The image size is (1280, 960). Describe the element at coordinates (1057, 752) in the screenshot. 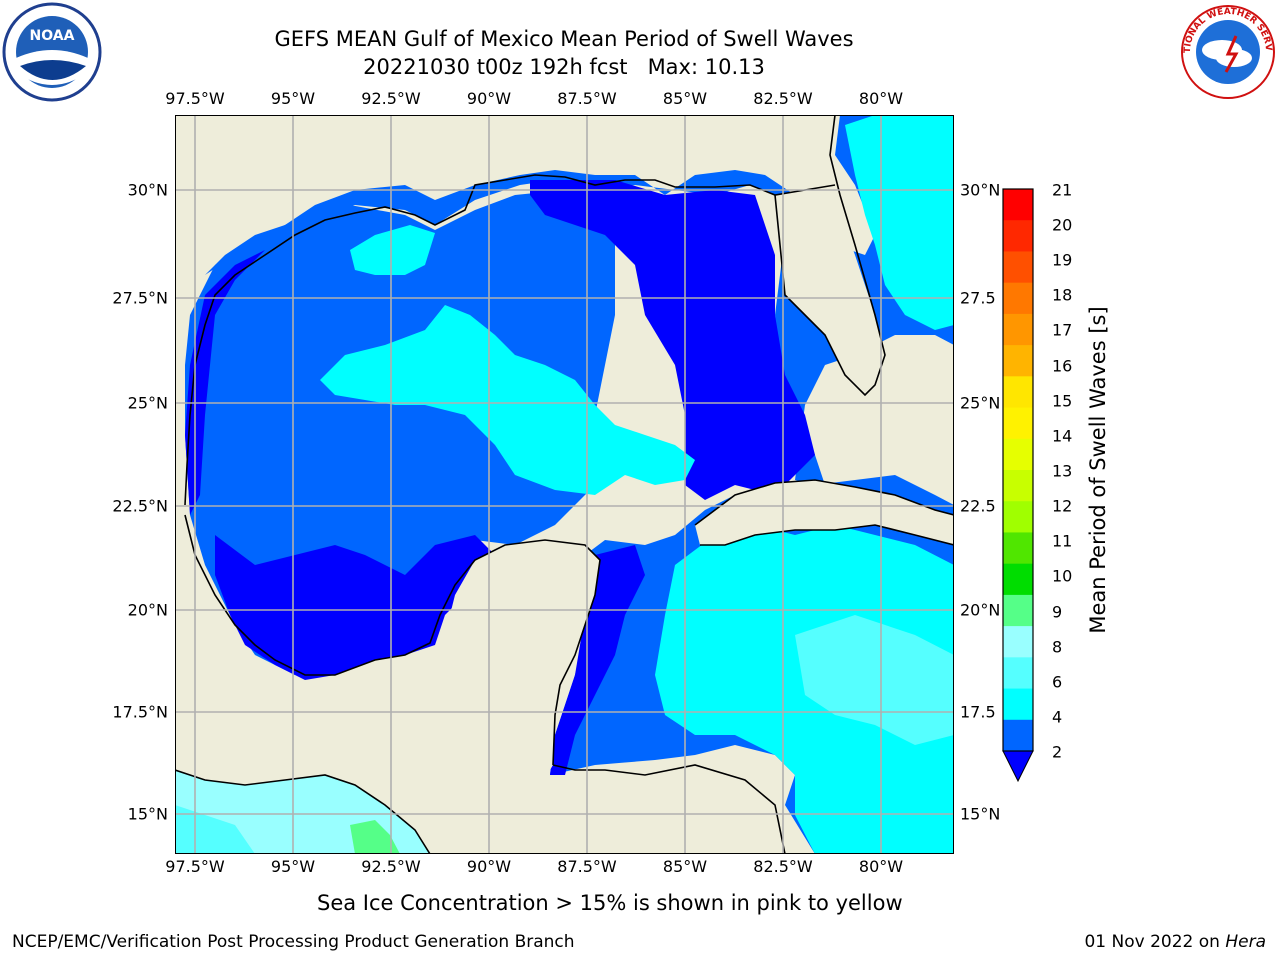

I see `colorbar-tick: 2` at that location.